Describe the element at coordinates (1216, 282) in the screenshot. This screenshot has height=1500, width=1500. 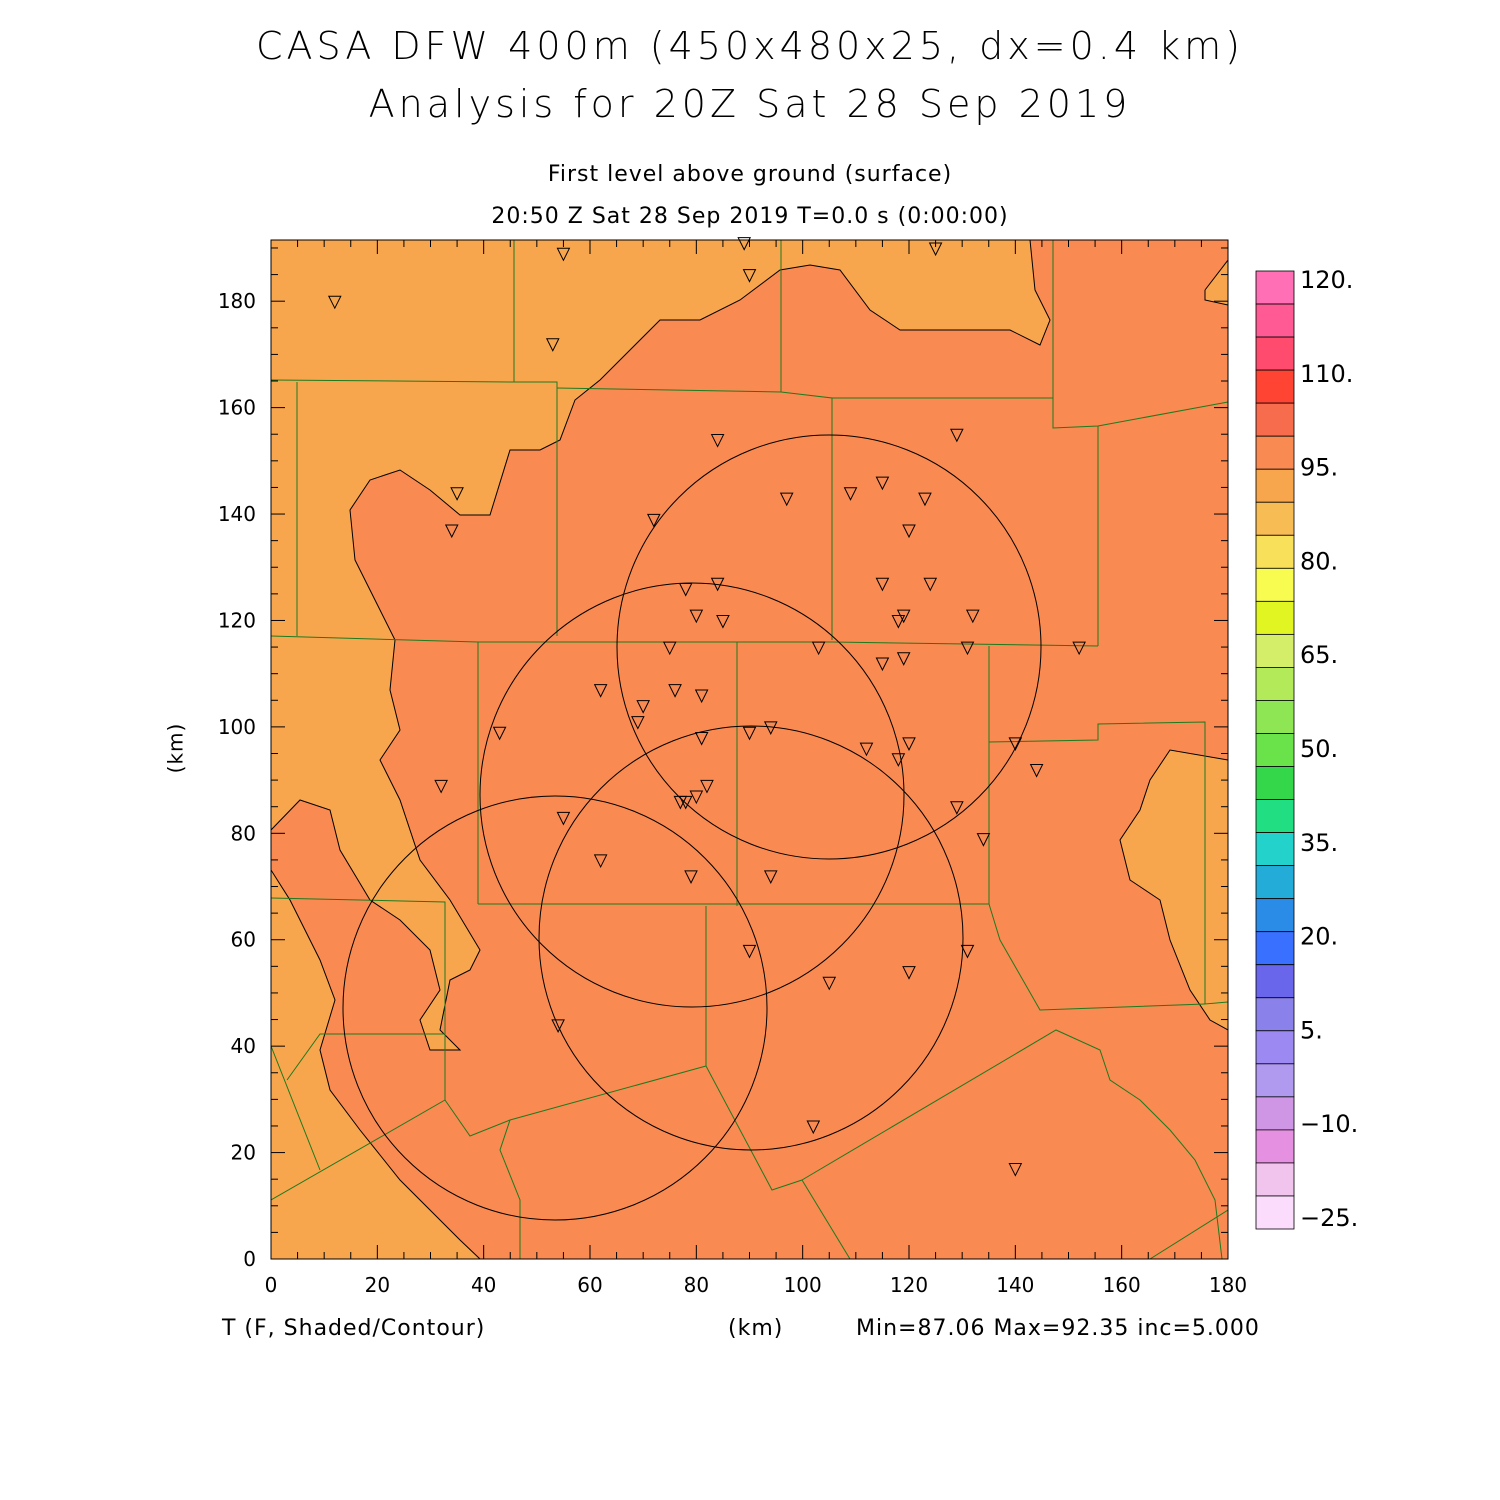
I see `cool-region-northeast` at that location.